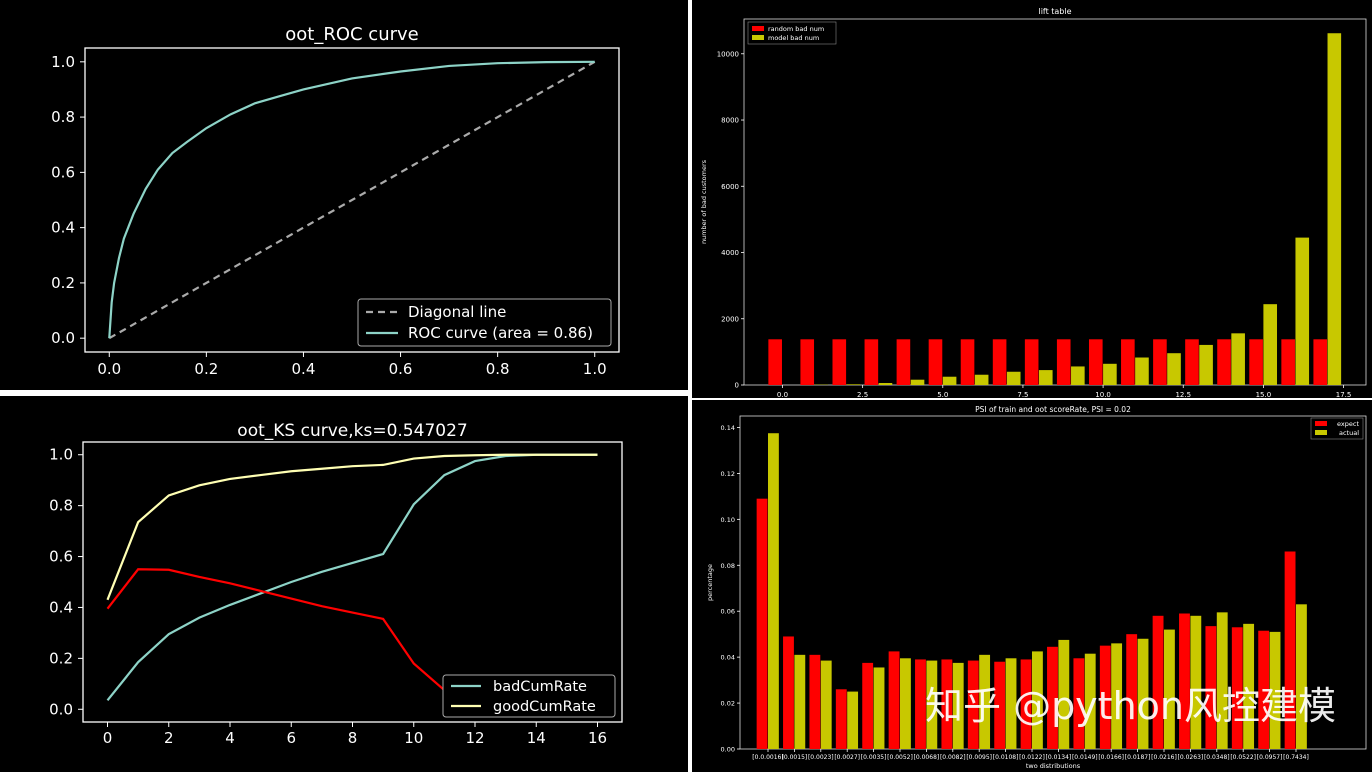 The image size is (1372, 772). What do you see at coordinates (796, 29) in the screenshot?
I see `legend-label: random bad num` at bounding box center [796, 29].